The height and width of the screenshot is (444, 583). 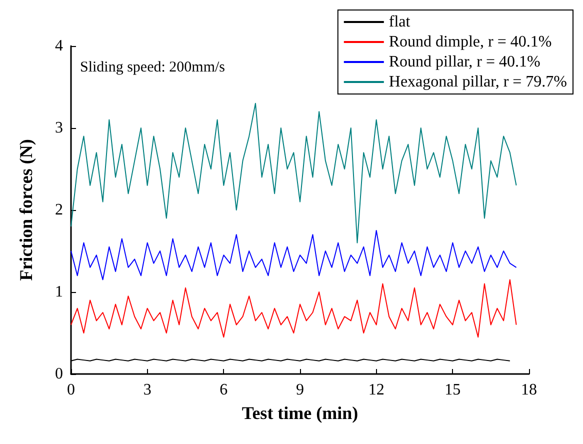 I want to click on x-tick-label: 0, so click(x=71, y=390).